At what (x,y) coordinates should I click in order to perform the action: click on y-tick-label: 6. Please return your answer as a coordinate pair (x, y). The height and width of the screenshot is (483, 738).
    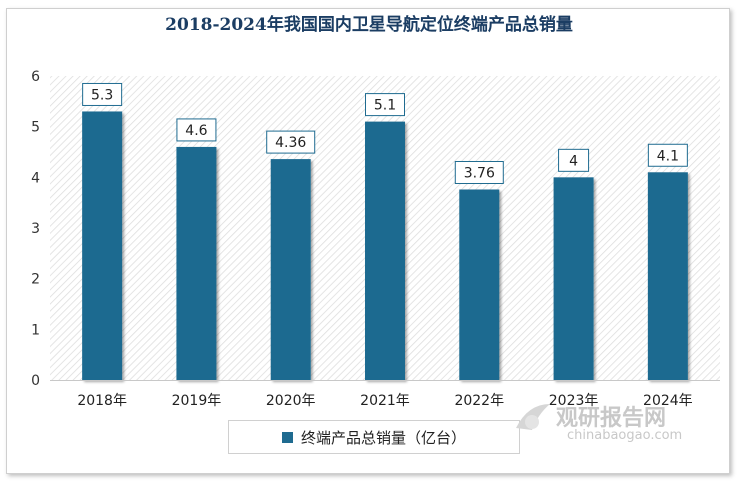
    Looking at the image, I should click on (35, 77).